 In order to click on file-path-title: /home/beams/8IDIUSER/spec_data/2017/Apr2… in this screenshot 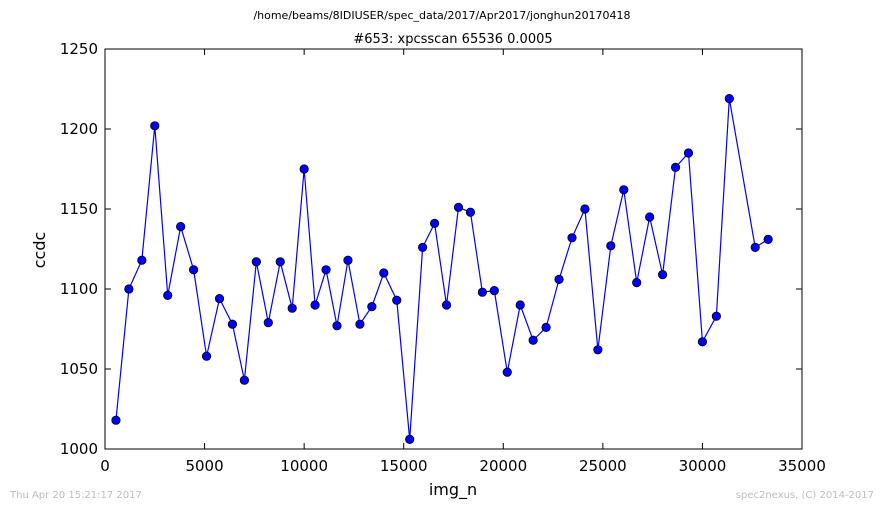, I will do `click(441, 15)`.